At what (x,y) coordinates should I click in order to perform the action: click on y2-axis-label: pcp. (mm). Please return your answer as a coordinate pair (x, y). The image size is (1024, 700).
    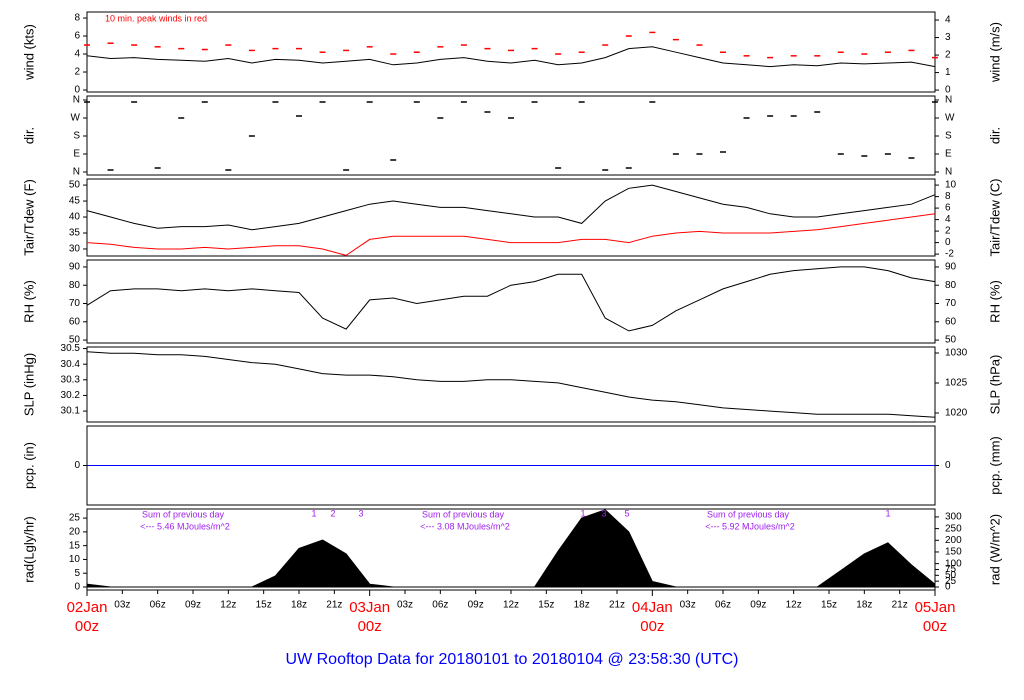
    Looking at the image, I should click on (994, 465).